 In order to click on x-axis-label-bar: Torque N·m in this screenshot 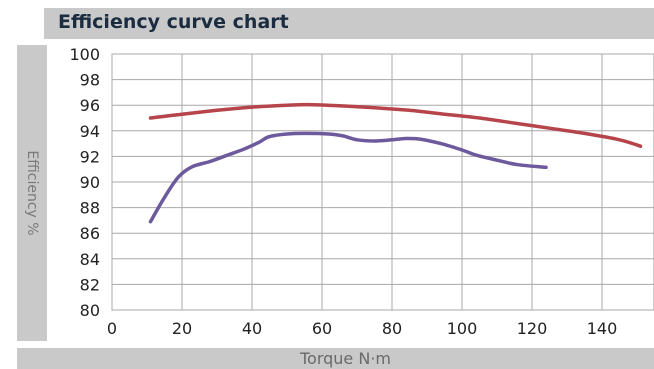, I will do `click(335, 358)`.